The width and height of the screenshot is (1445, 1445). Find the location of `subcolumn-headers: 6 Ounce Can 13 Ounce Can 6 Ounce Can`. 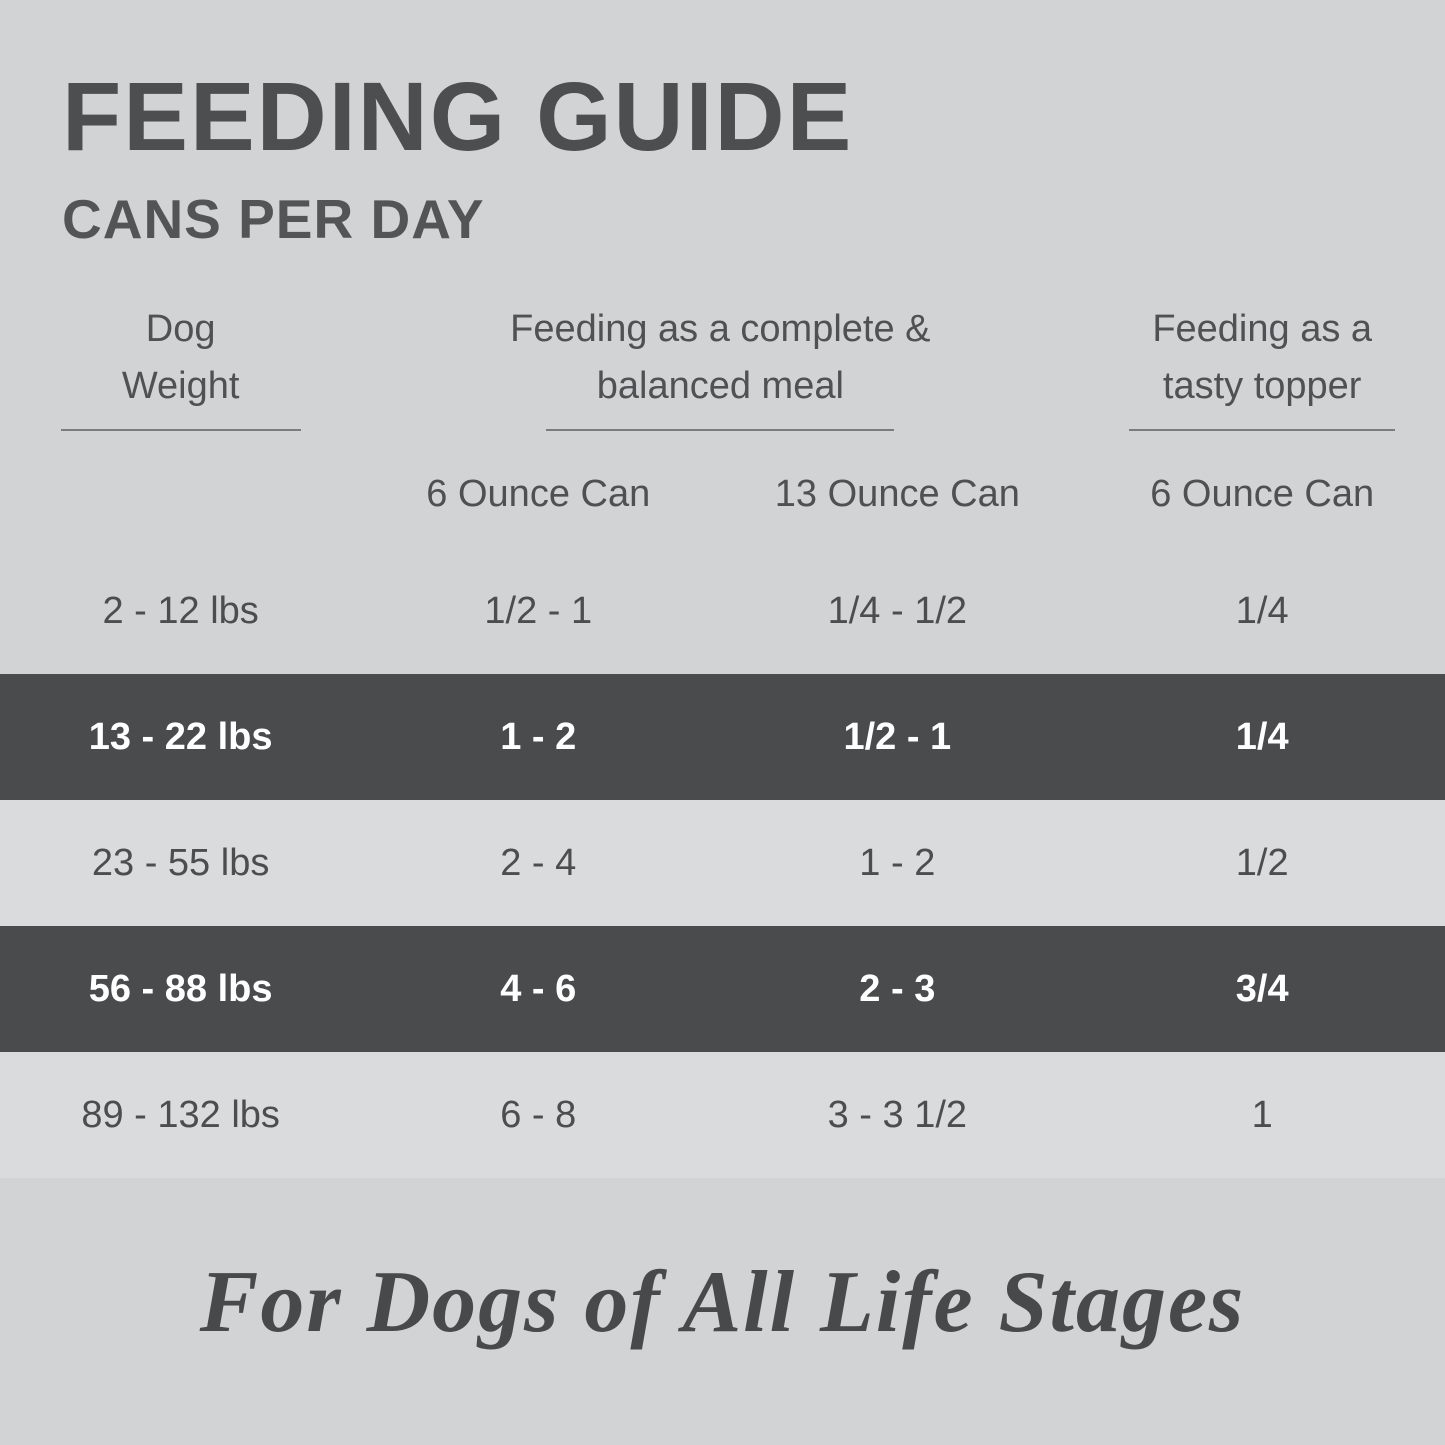

subcolumn-headers: 6 Ounce Can 13 Ounce Can 6 Ounce Can is located at coordinates (722, 494).